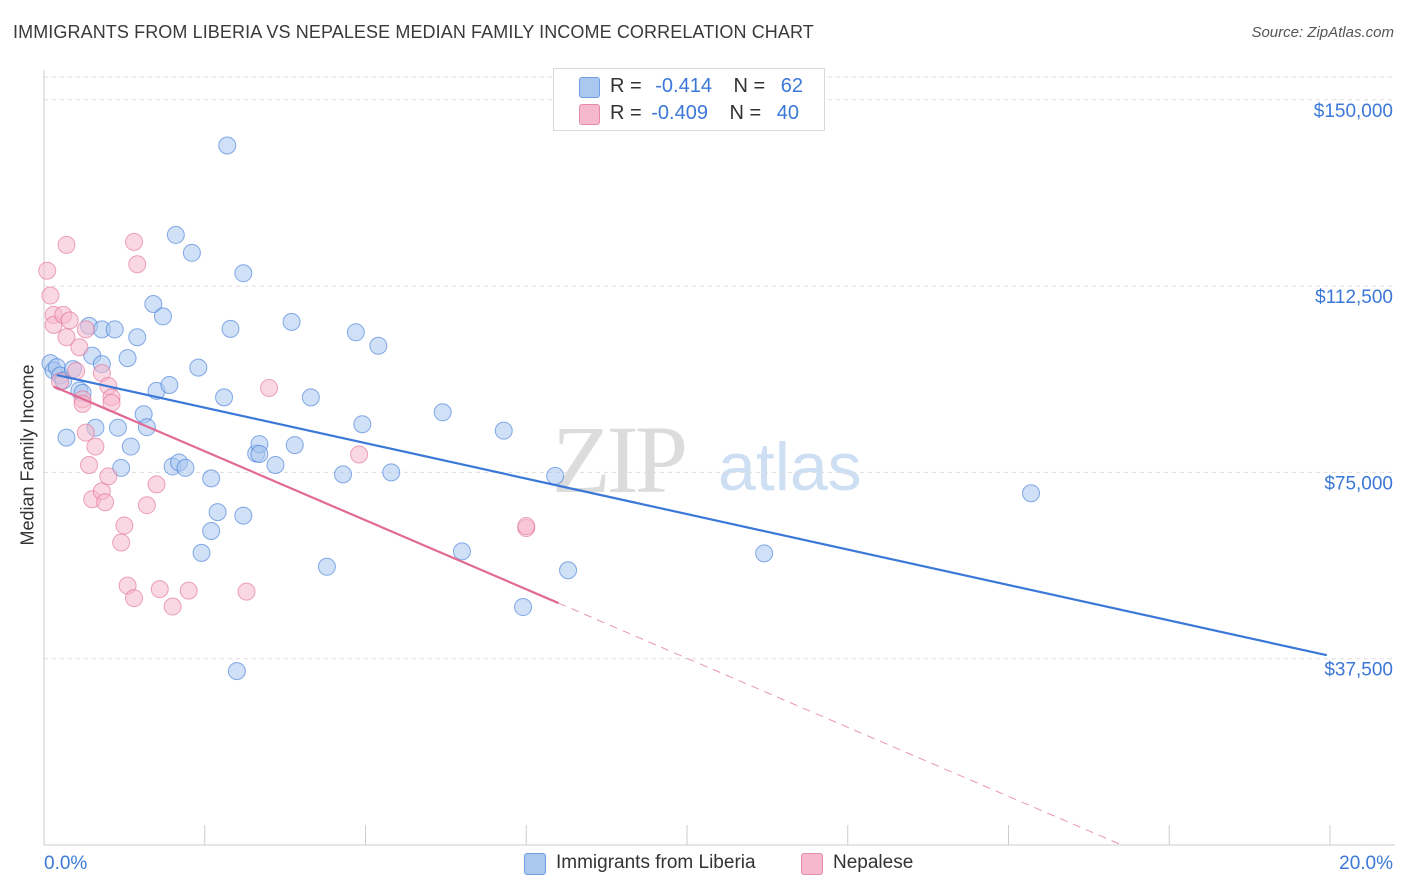 This screenshot has height=892, width=1406. Describe the element at coordinates (1366, 863) in the screenshot. I see `x-tick-label: 20.0%` at that location.